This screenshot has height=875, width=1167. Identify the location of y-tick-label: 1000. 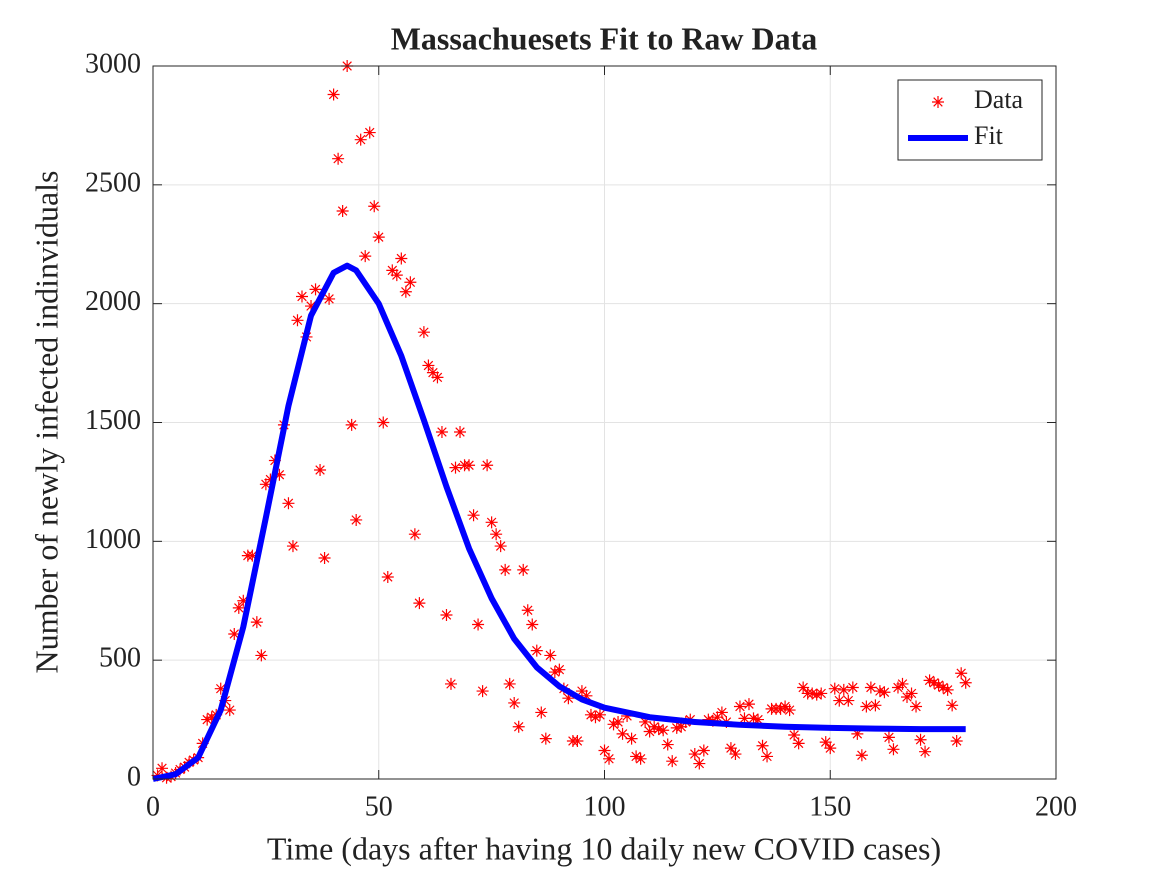
(113, 539).